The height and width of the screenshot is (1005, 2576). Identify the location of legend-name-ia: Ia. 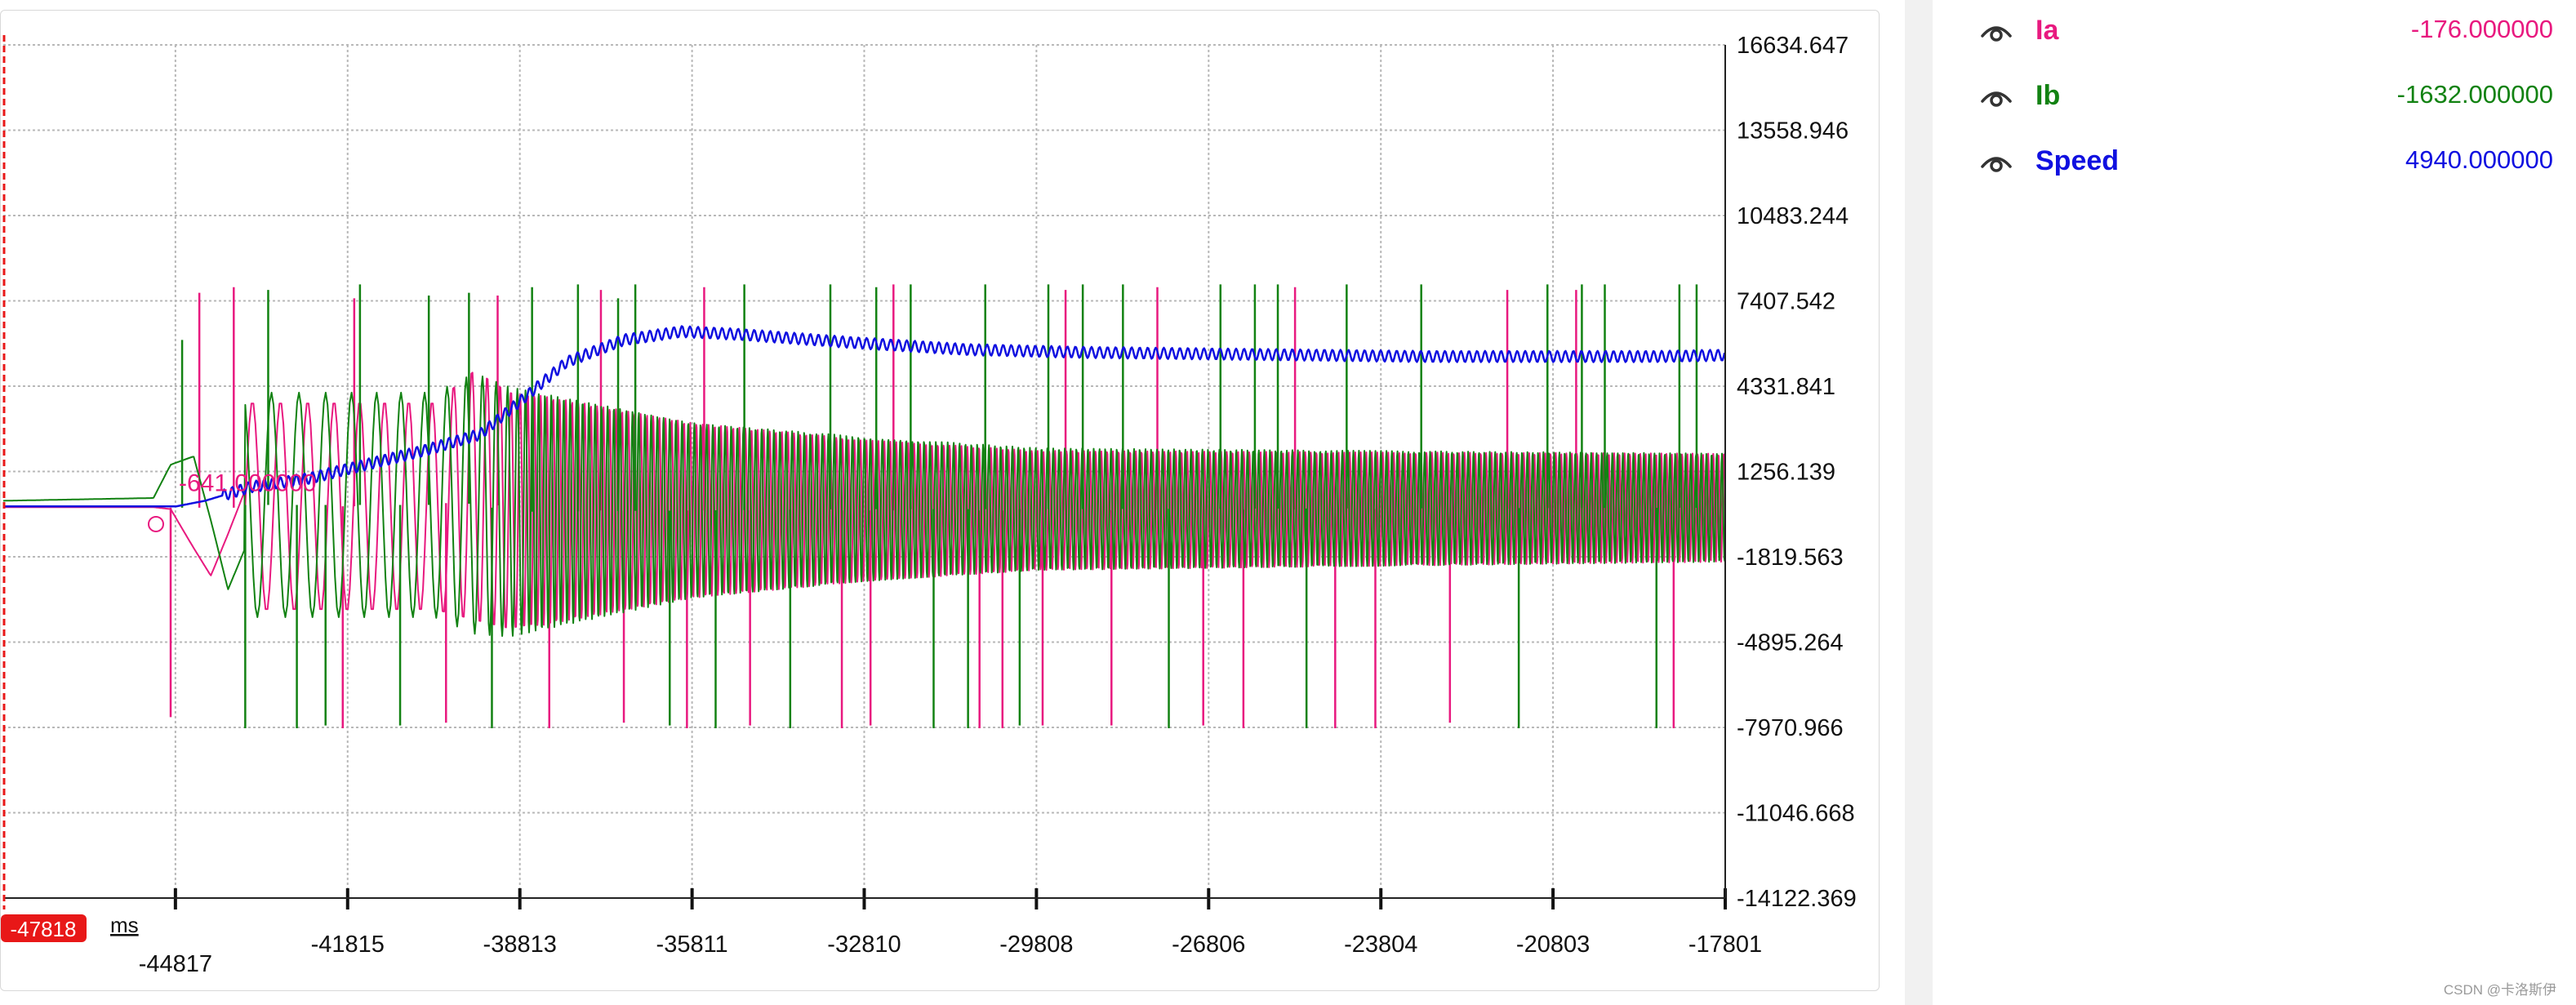
(2047, 30).